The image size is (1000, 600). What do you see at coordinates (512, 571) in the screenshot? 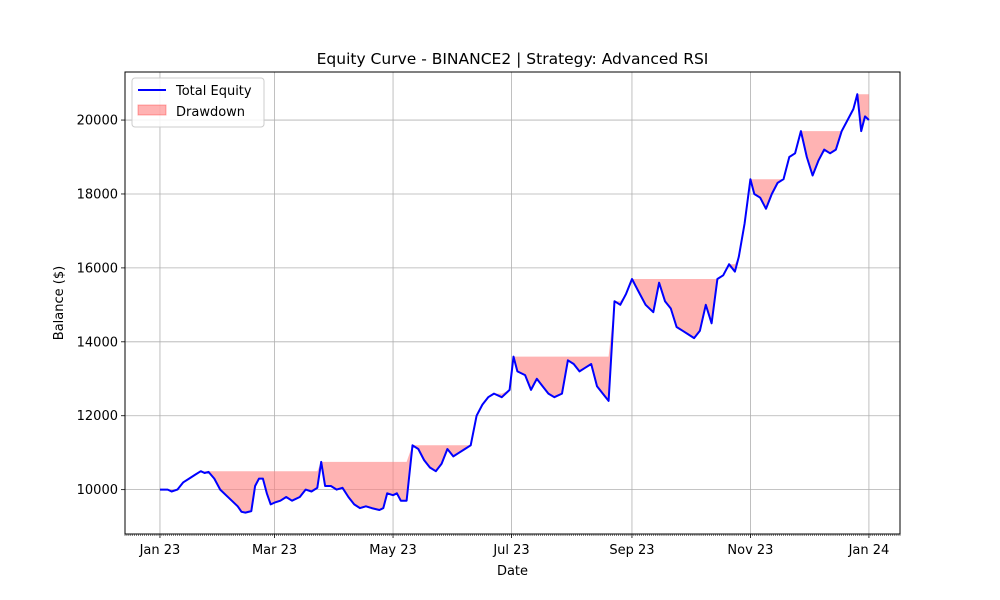
I see `x-axis-label: Date` at bounding box center [512, 571].